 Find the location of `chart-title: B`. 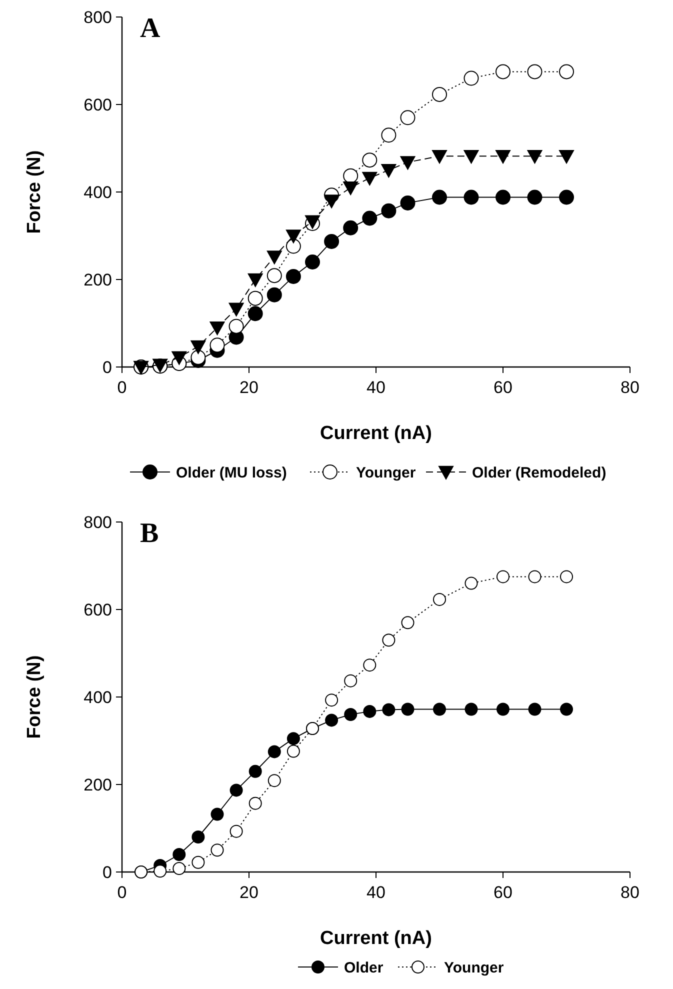

chart-title: B is located at coordinates (149, 533).